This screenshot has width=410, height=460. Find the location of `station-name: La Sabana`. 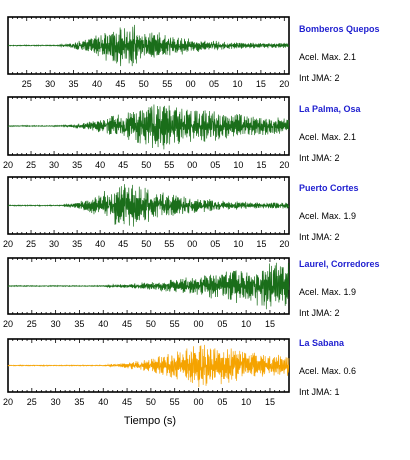

station-name: La Sabana is located at coordinates (322, 343).